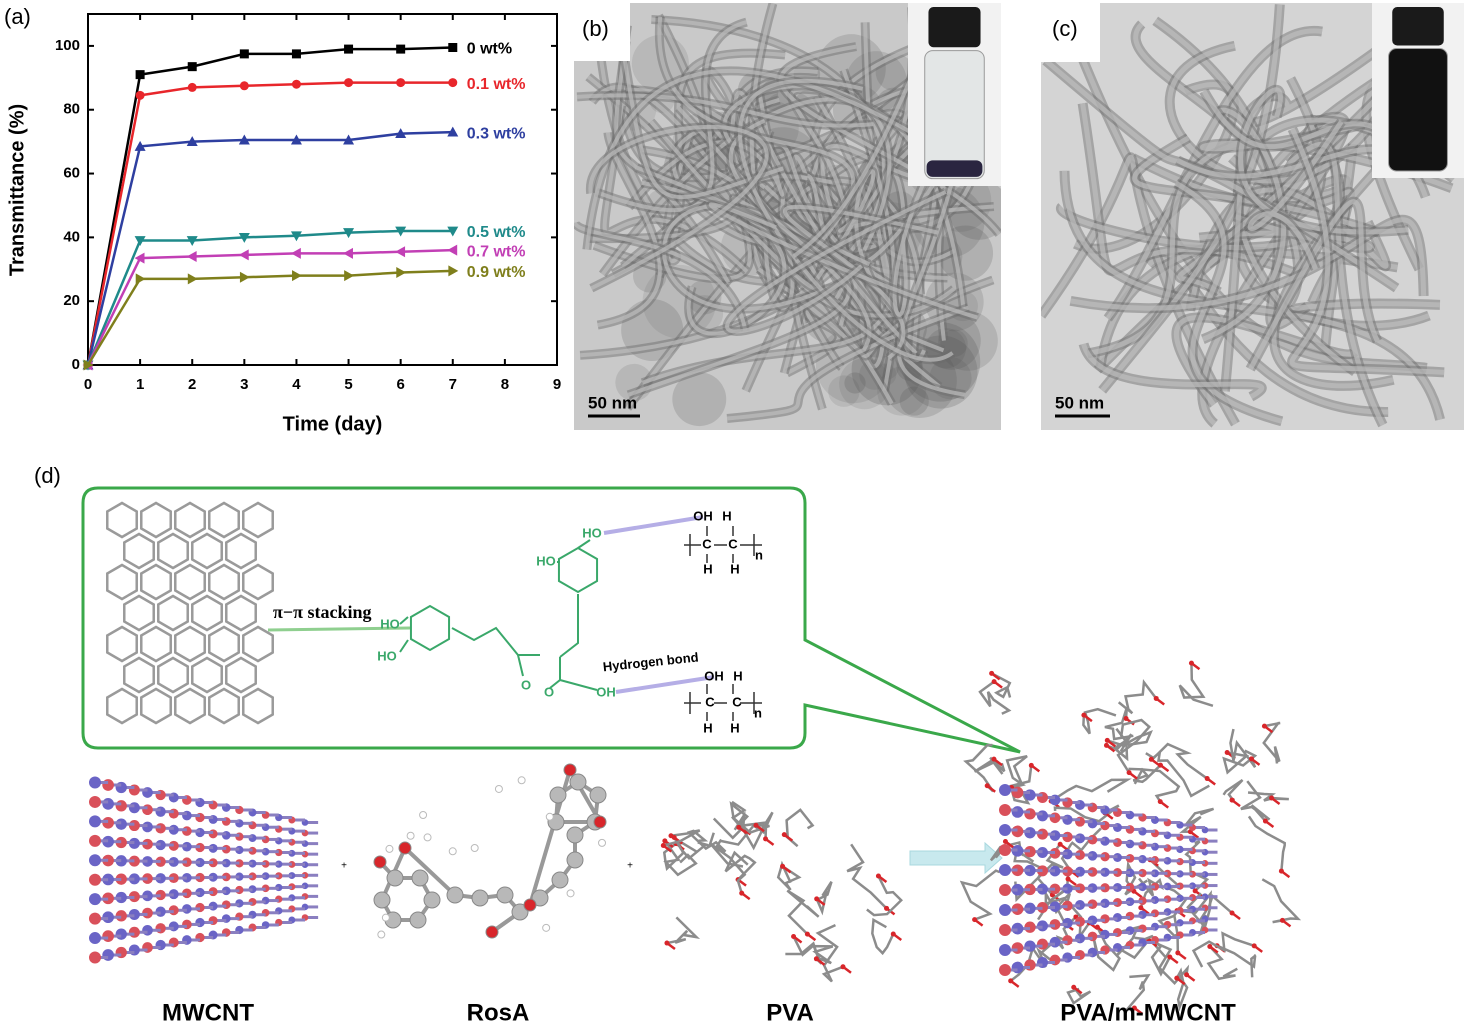 This screenshot has width=1467, height=1030. What do you see at coordinates (404, 646) in the screenshot?
I see `bond` at bounding box center [404, 646].